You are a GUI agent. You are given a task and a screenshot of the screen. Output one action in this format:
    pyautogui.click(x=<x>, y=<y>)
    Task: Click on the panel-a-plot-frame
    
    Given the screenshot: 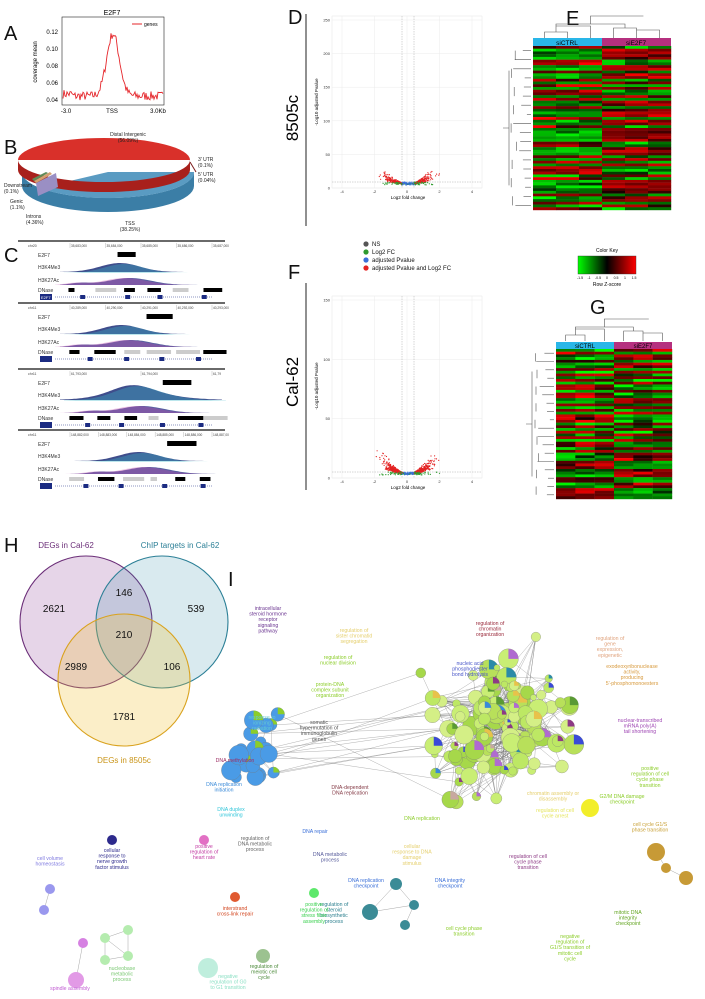 What is the action you would take?
    pyautogui.click(x=113, y=61)
    